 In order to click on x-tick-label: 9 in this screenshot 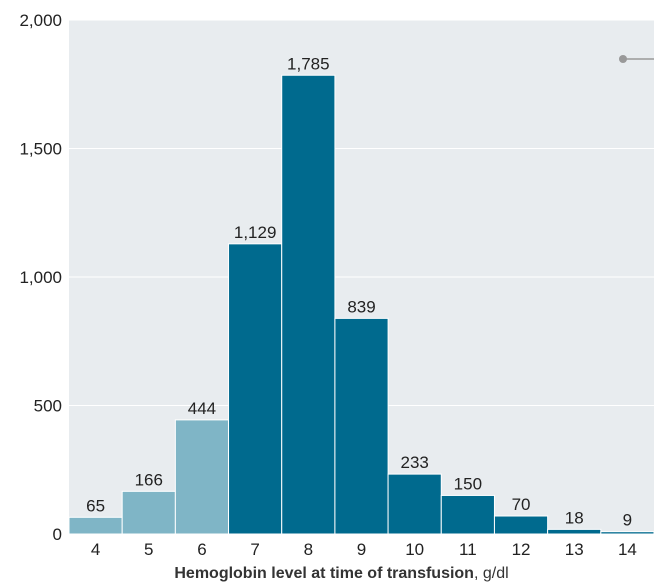, I will do `click(361, 549)`.